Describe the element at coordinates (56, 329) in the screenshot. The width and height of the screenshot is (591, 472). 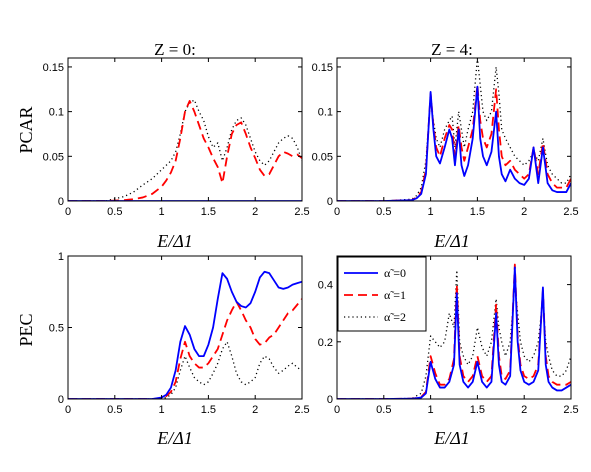
I see `y-tick-label: 0.5` at that location.